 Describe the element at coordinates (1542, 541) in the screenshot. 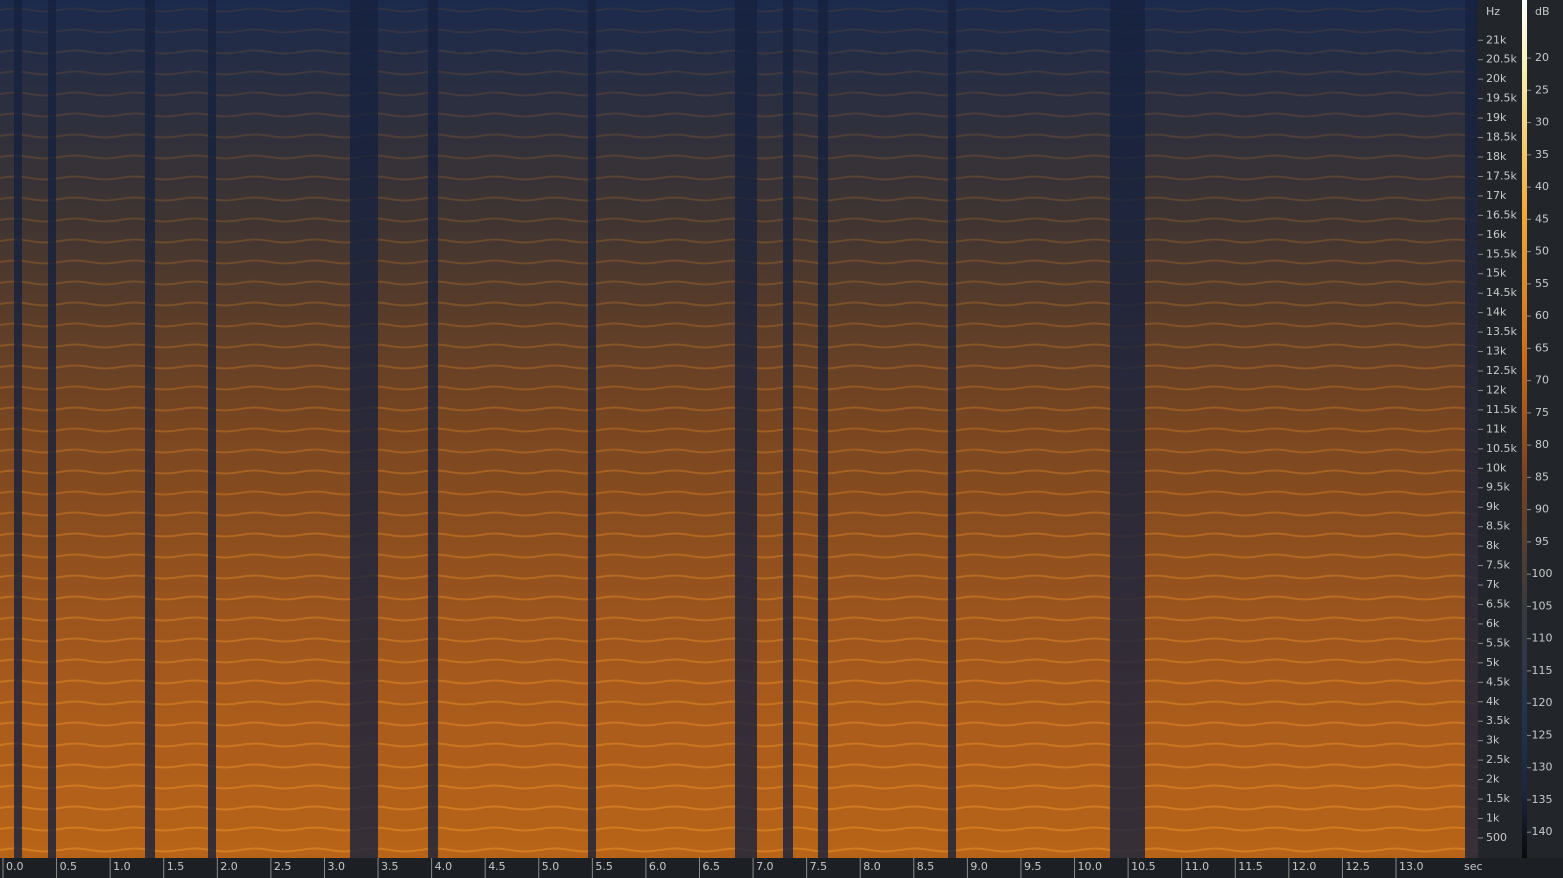

I see `colorbar-tick-label: 95` at that location.